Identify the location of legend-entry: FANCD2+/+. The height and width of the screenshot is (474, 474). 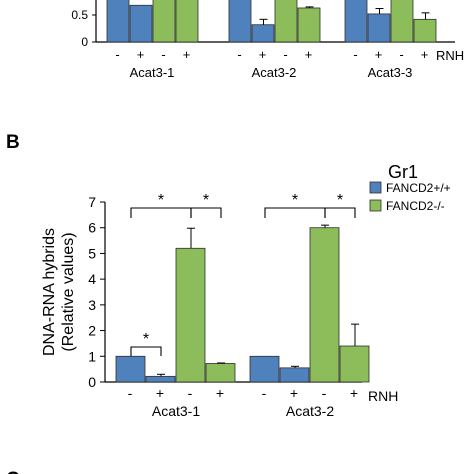
(418, 188).